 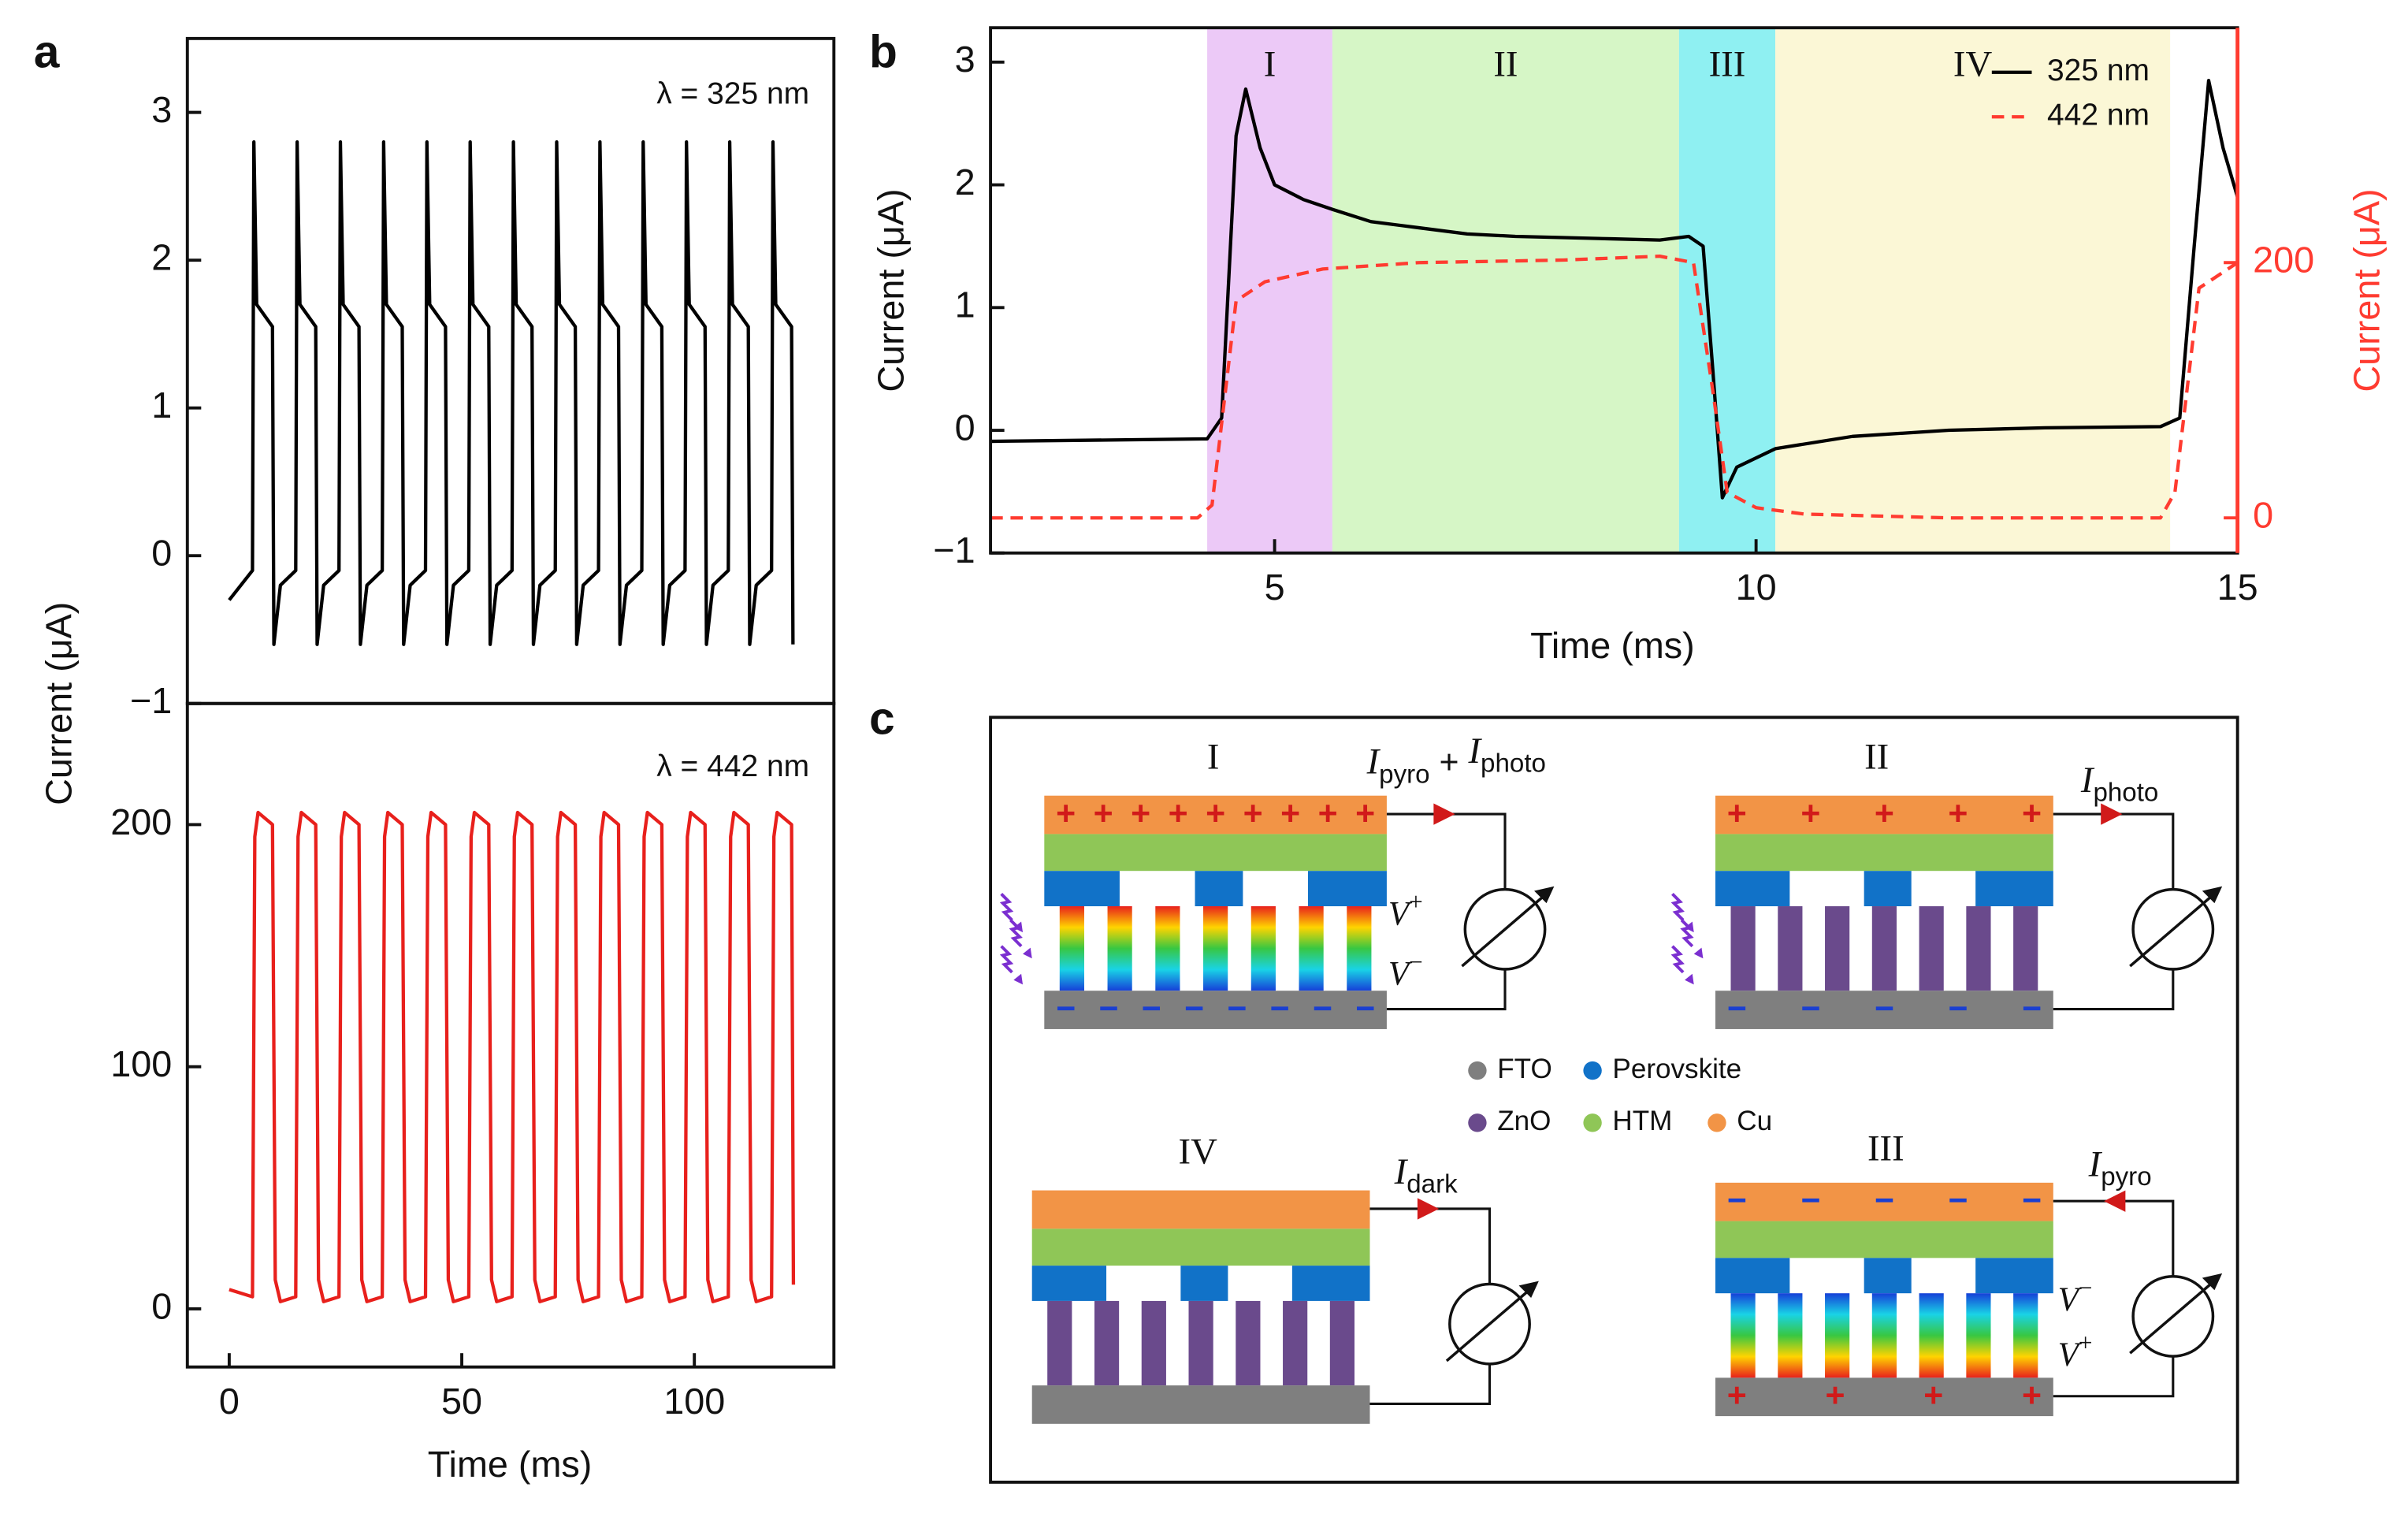 What do you see at coordinates (2126, 1176) in the screenshot?
I see `current-part: pyro` at bounding box center [2126, 1176].